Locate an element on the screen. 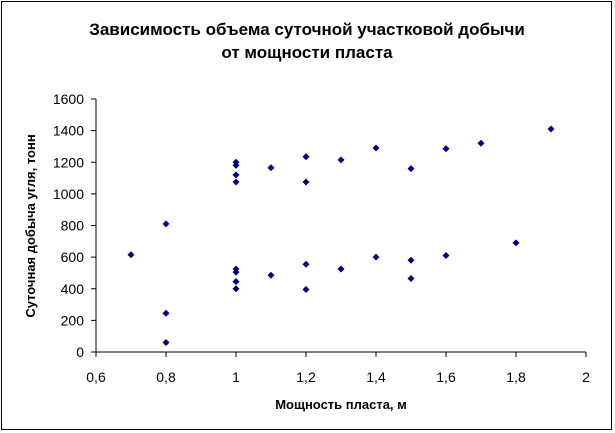 This screenshot has height=433, width=615. y-tick-label: 400 is located at coordinates (73, 289).